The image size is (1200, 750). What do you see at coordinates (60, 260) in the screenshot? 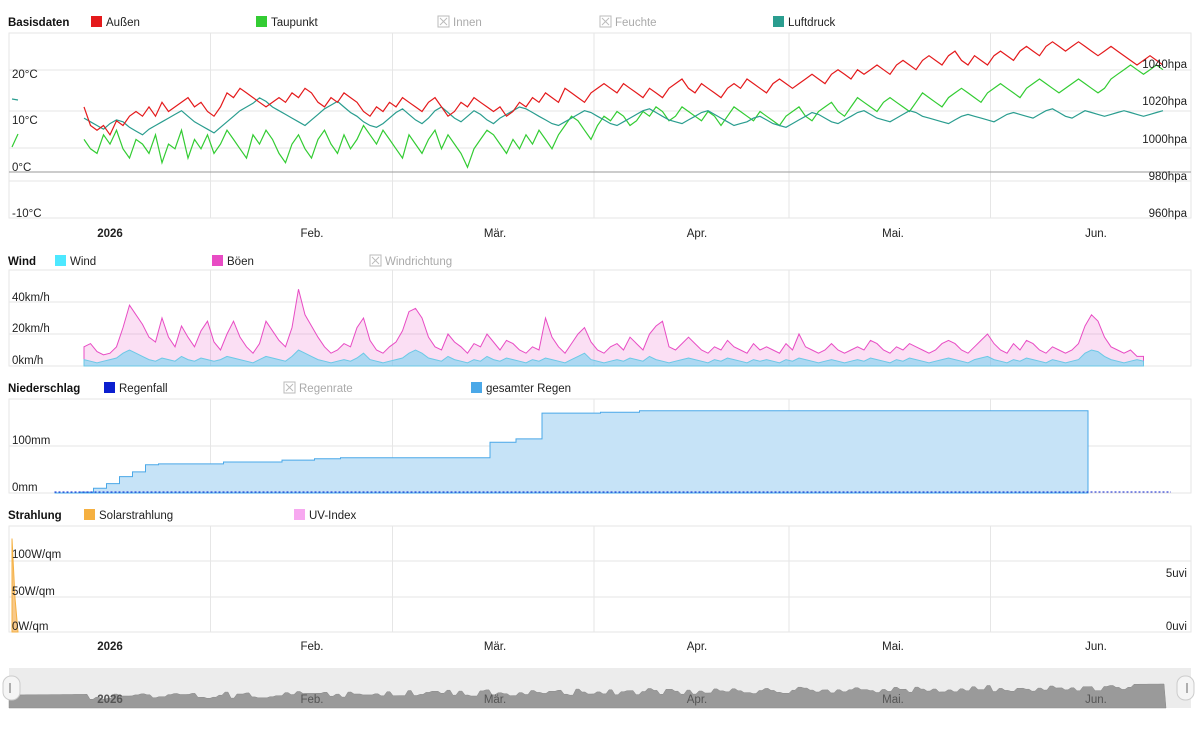
I see `legend-wind-swatch` at bounding box center [60, 260].